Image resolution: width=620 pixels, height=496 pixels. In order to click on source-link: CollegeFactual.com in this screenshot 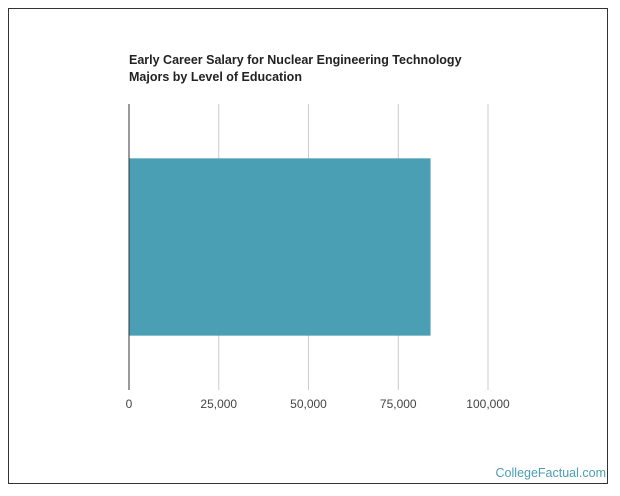, I will do `click(550, 473)`.